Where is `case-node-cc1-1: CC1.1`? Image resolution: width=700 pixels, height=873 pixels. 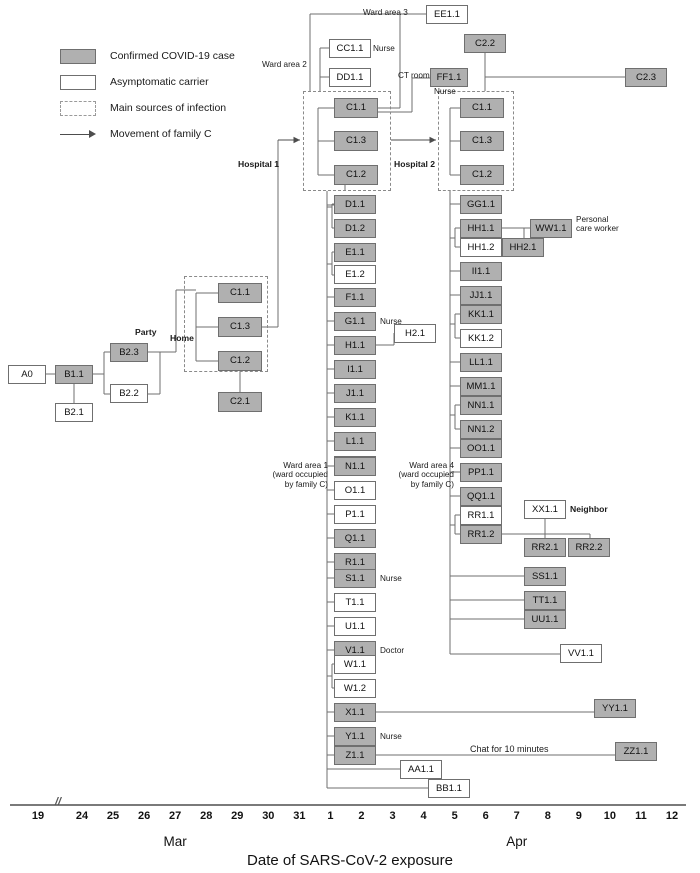
case-node-cc1-1: CC1.1 is located at coordinates (350, 48).